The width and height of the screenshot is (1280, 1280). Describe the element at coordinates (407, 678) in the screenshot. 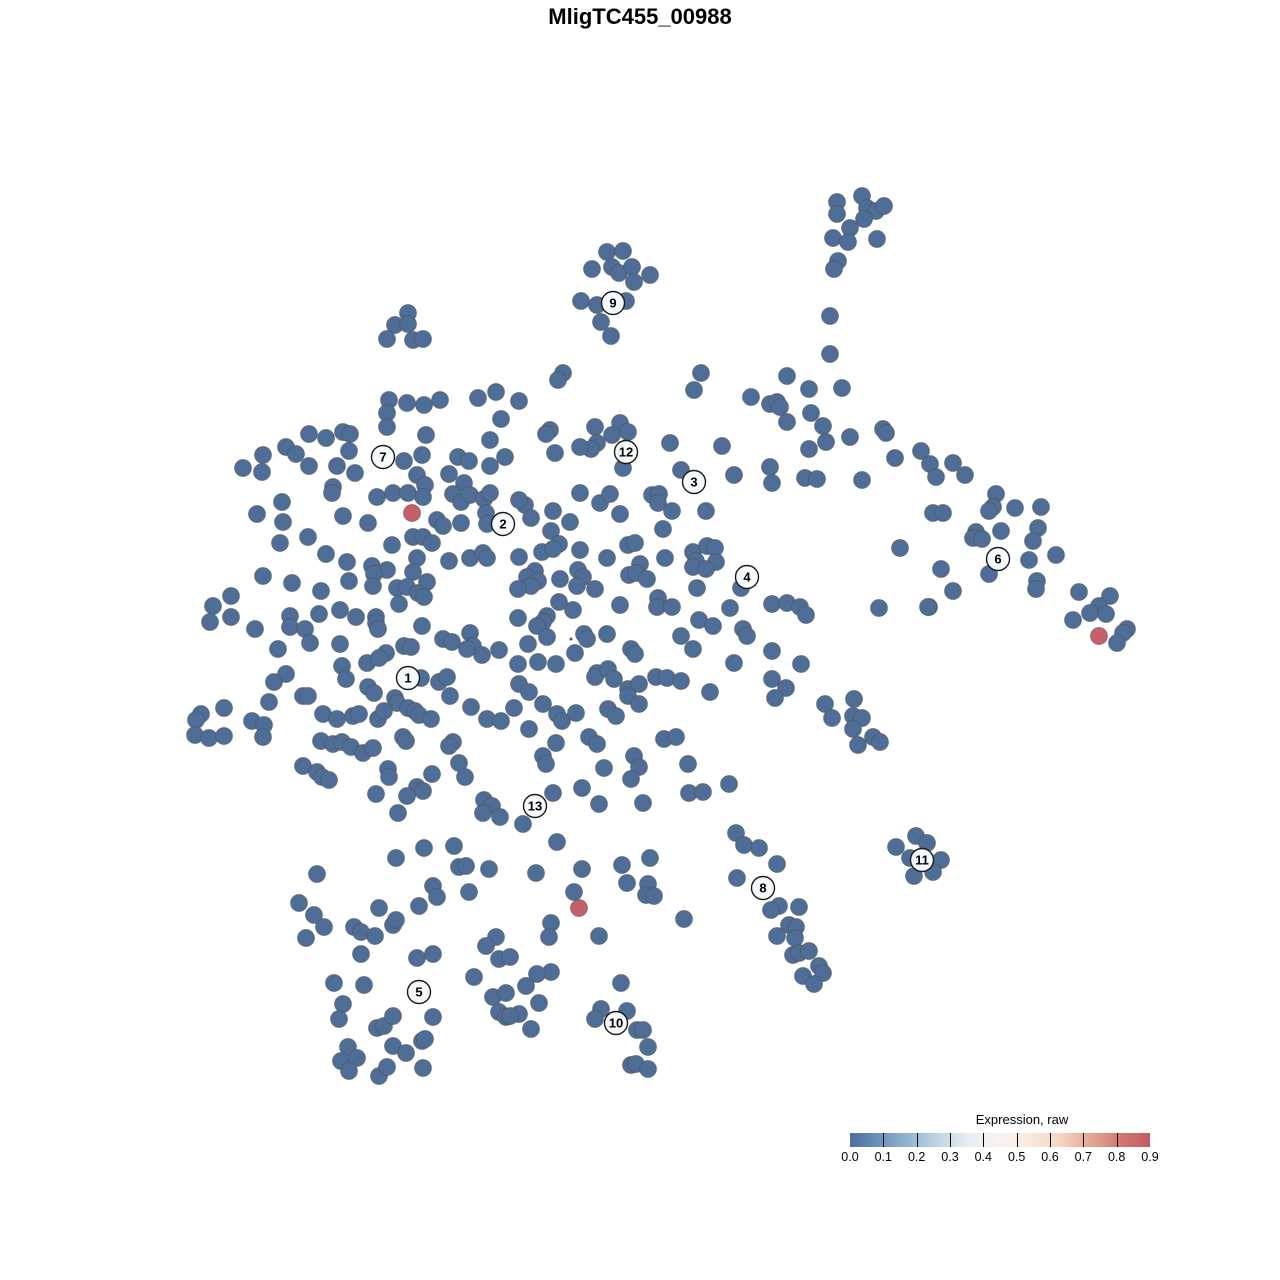

I see `cluster-label-text-1: 1` at that location.